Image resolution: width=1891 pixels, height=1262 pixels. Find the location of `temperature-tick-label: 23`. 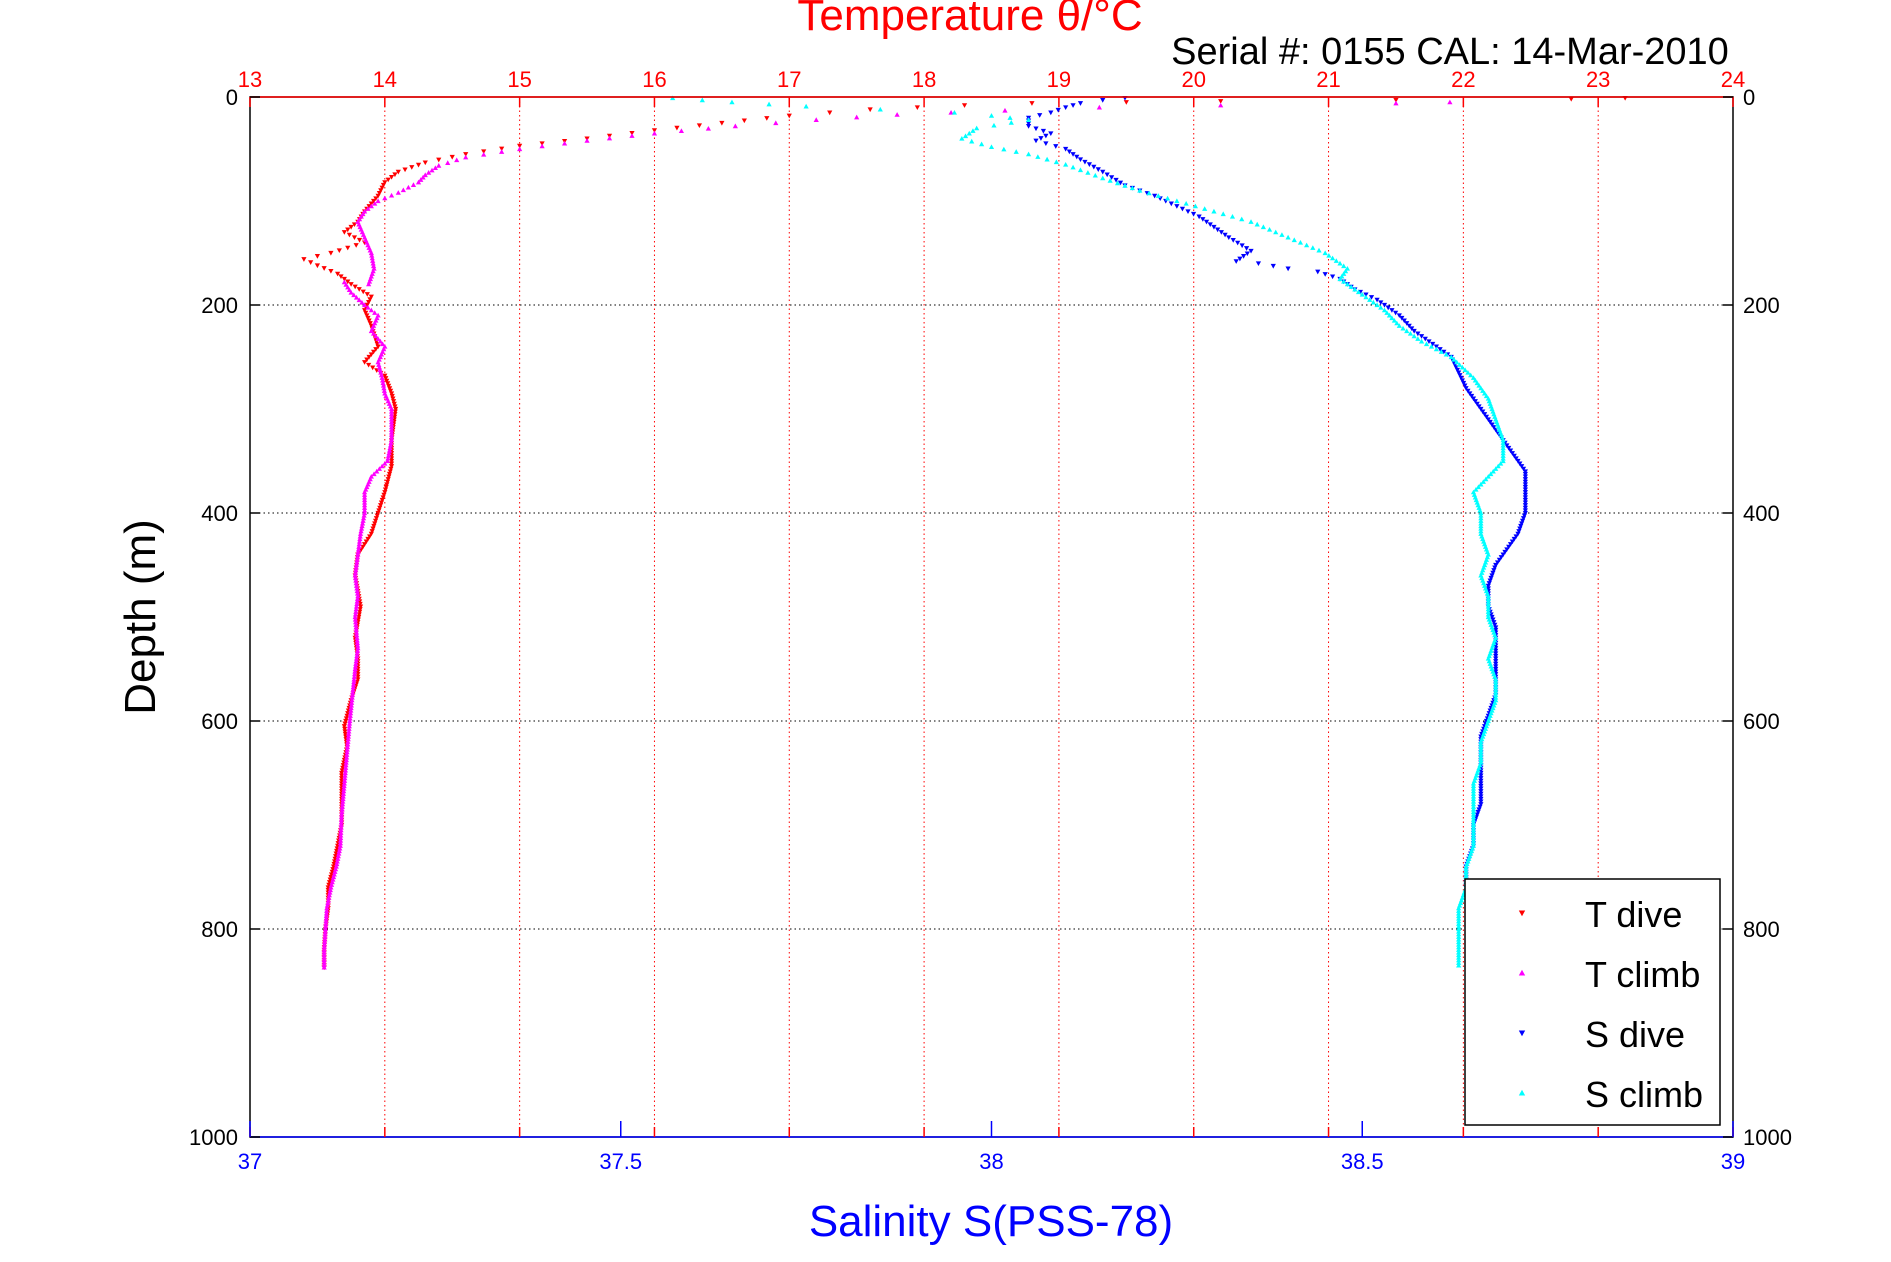

temperature-tick-label: 23 is located at coordinates (1598, 79).